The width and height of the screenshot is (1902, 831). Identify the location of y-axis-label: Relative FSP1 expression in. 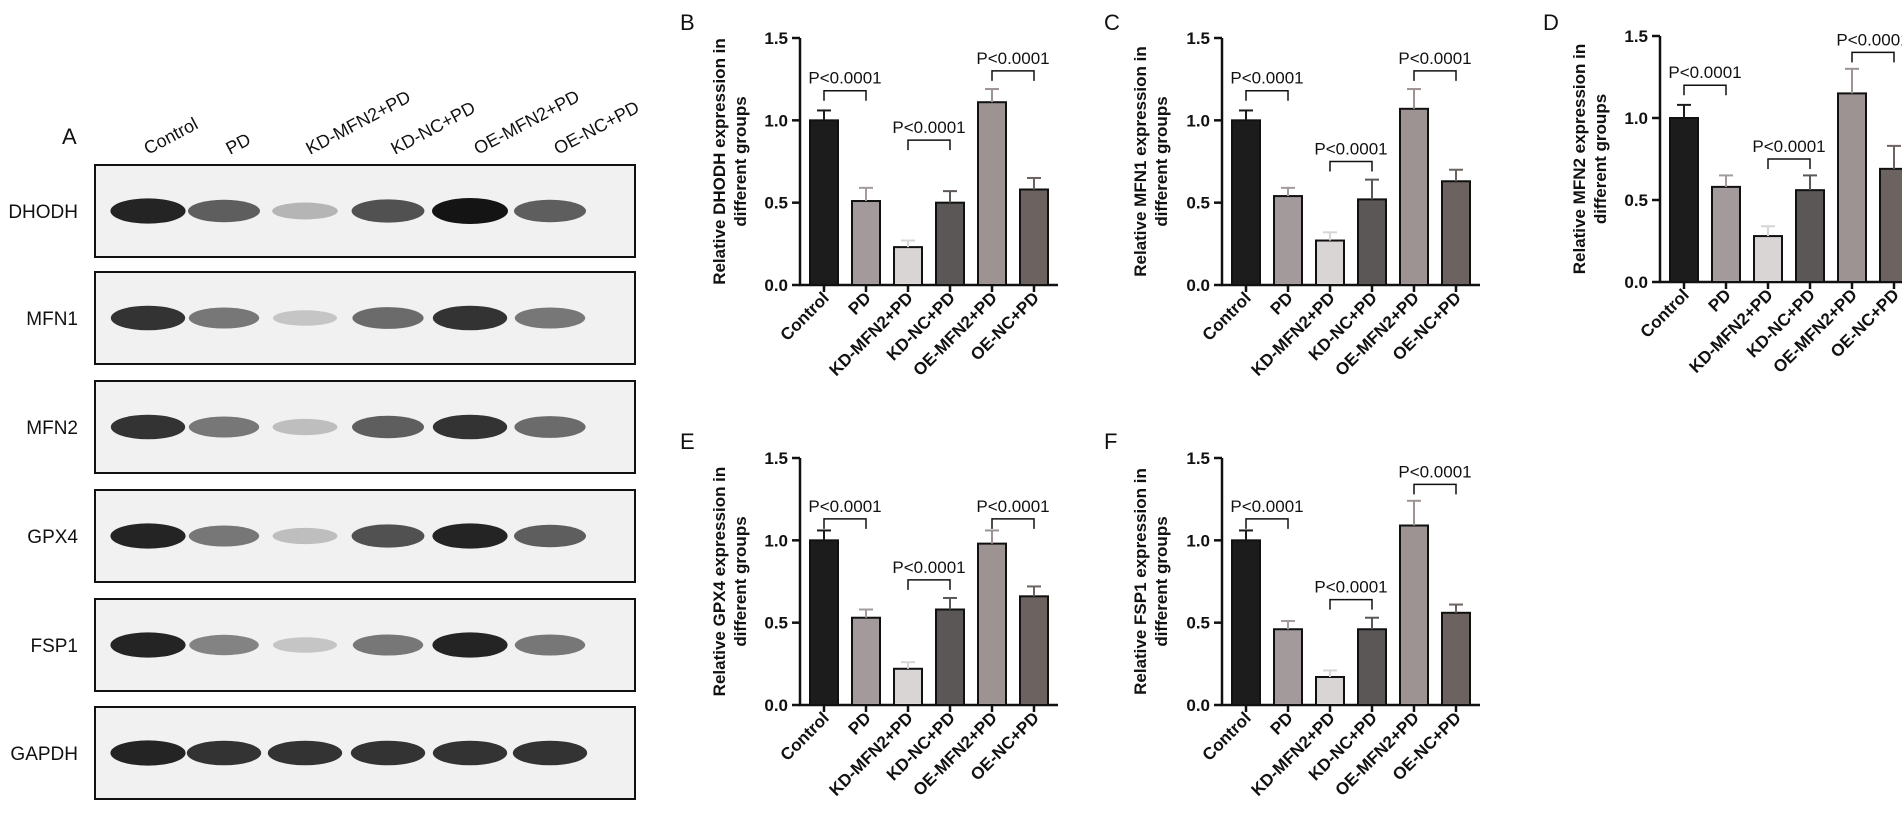
(1140, 581).